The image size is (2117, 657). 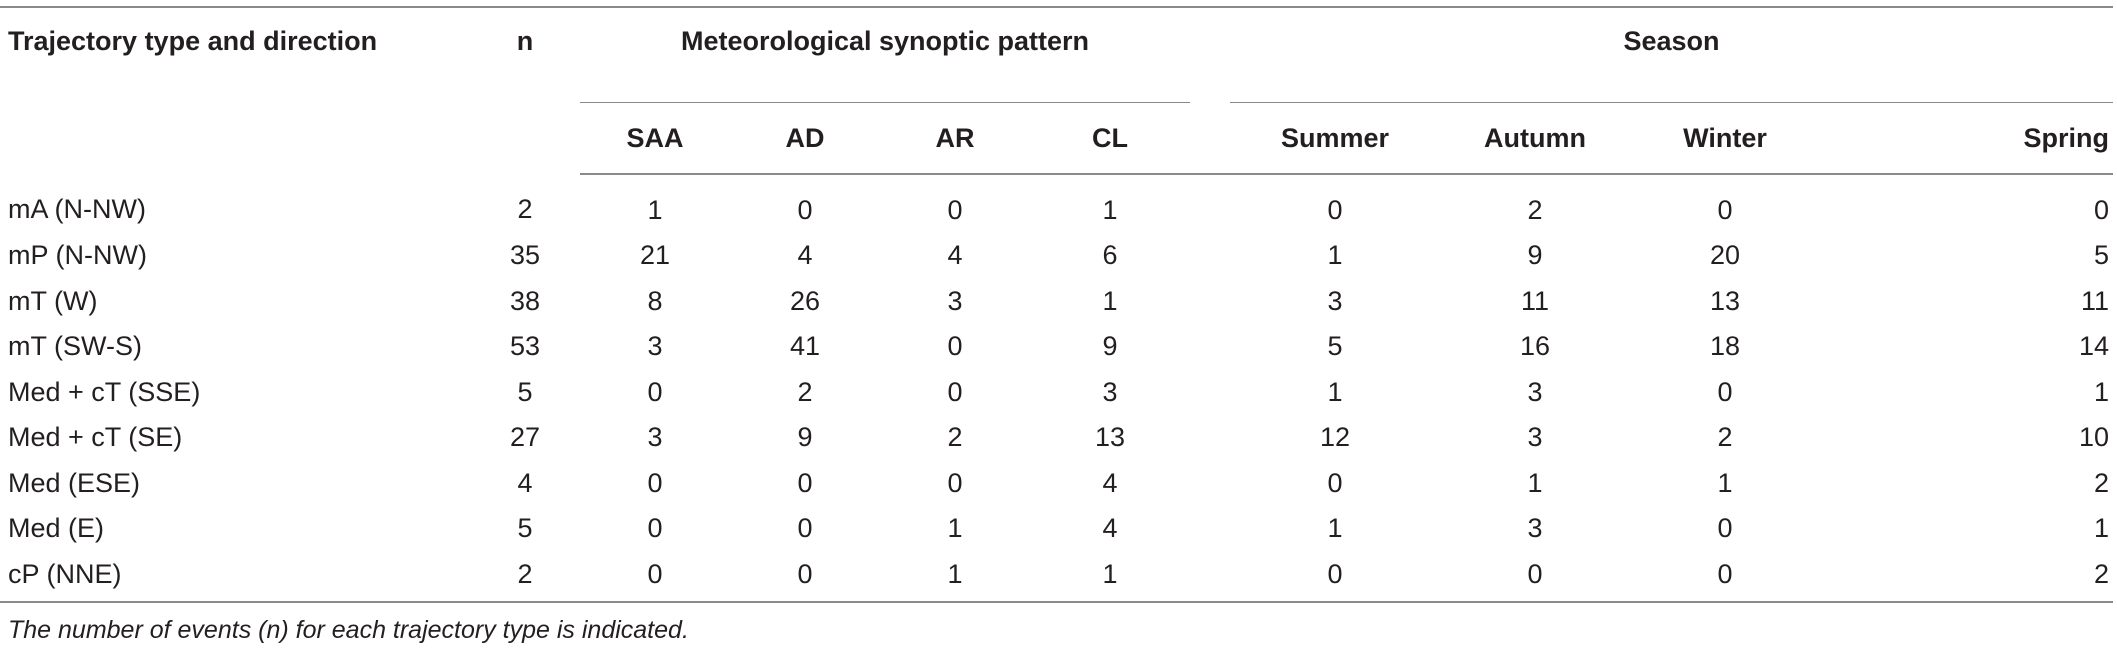 I want to click on cell-saa: 1, so click(x=655, y=209).